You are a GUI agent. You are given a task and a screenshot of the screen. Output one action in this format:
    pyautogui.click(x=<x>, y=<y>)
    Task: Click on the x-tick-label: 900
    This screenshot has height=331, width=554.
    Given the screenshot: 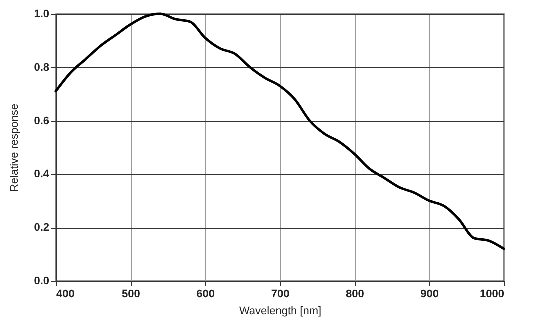 What is the action you would take?
    pyautogui.click(x=430, y=294)
    